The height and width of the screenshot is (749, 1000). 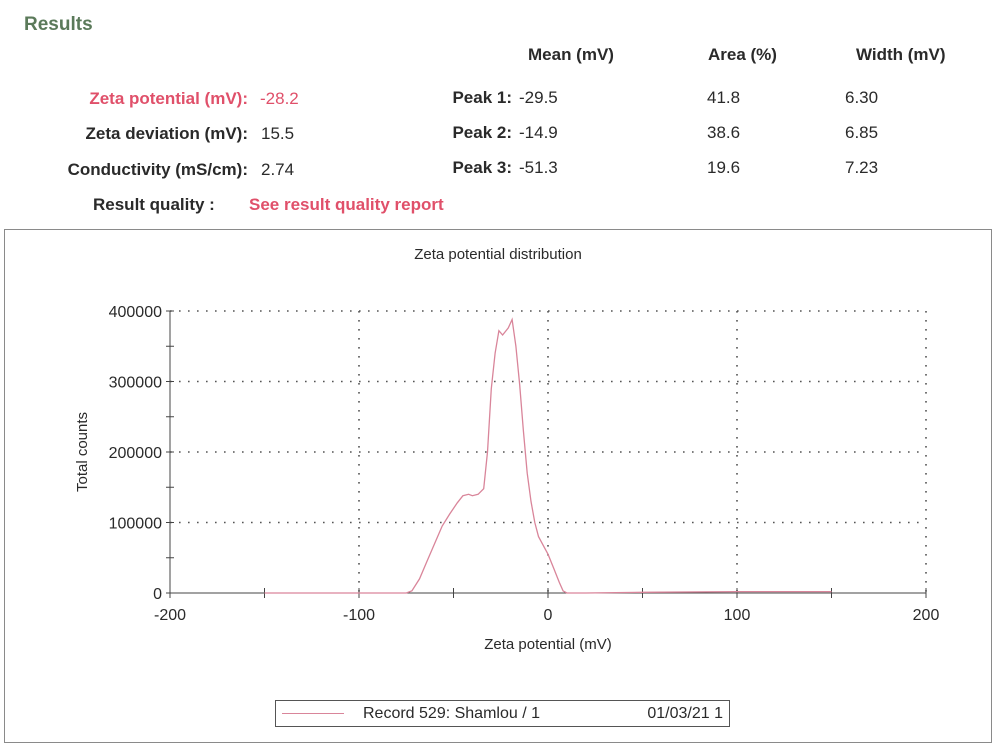 I want to click on peak-mean: -51.3, so click(x=538, y=167).